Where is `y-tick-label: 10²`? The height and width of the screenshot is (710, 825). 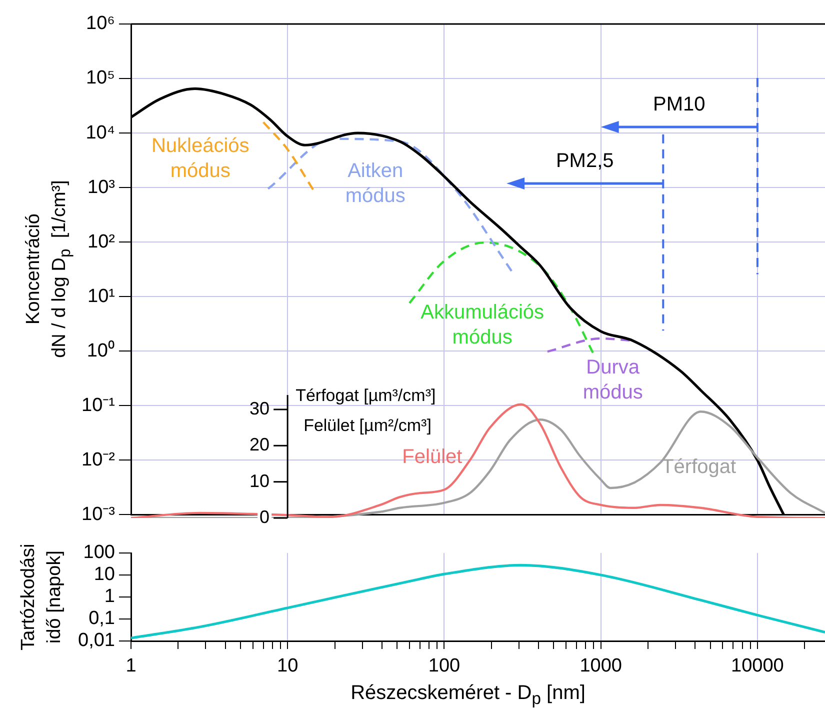
y-tick-label: 10² is located at coordinates (101, 241).